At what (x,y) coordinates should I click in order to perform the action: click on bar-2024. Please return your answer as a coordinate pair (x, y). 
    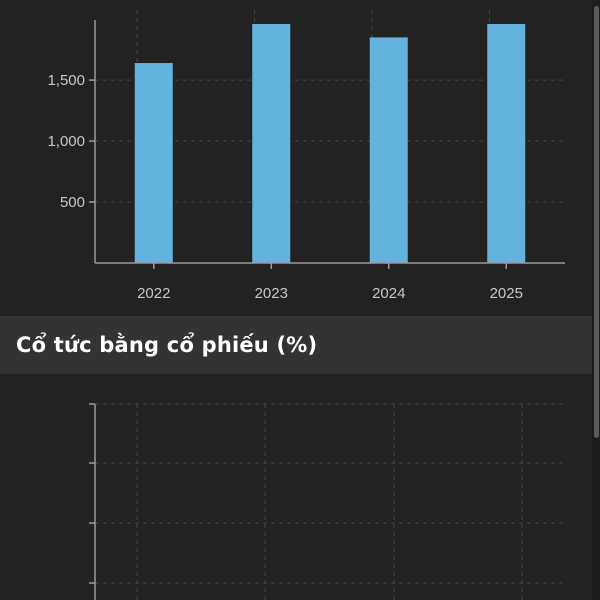
    Looking at the image, I should click on (388, 150).